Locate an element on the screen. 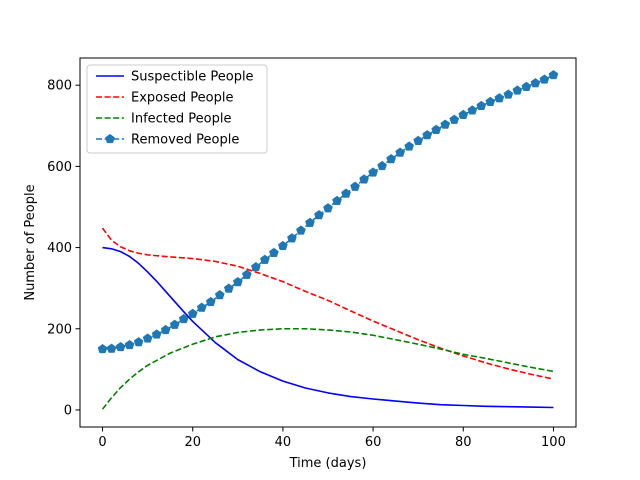  legend-marker is located at coordinates (110, 138).